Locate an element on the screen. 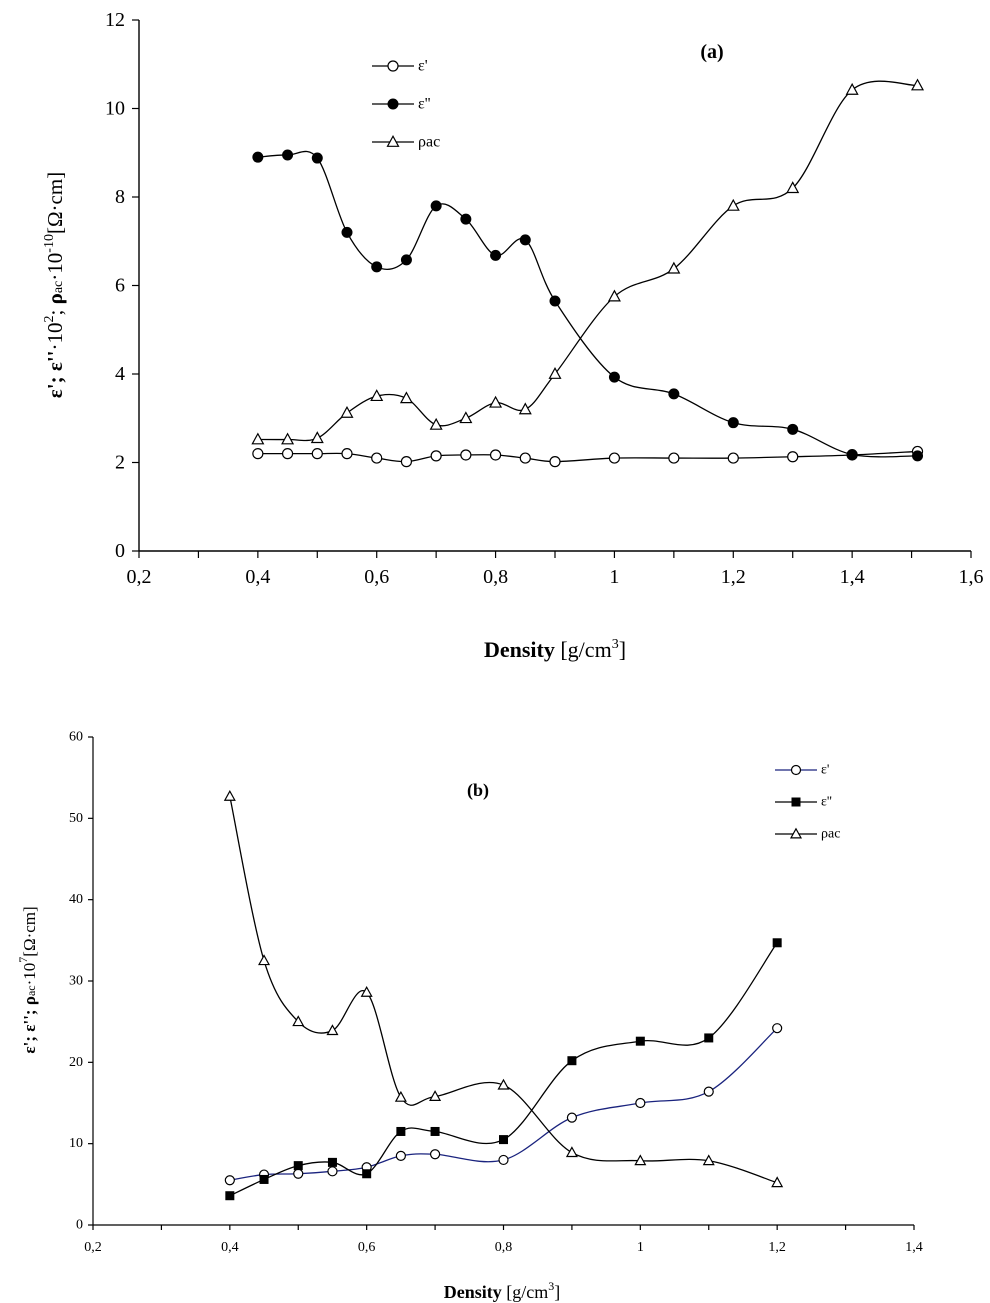 The width and height of the screenshot is (990, 1303). chart-a-x-tick-label: 0,6 is located at coordinates (376, 577).